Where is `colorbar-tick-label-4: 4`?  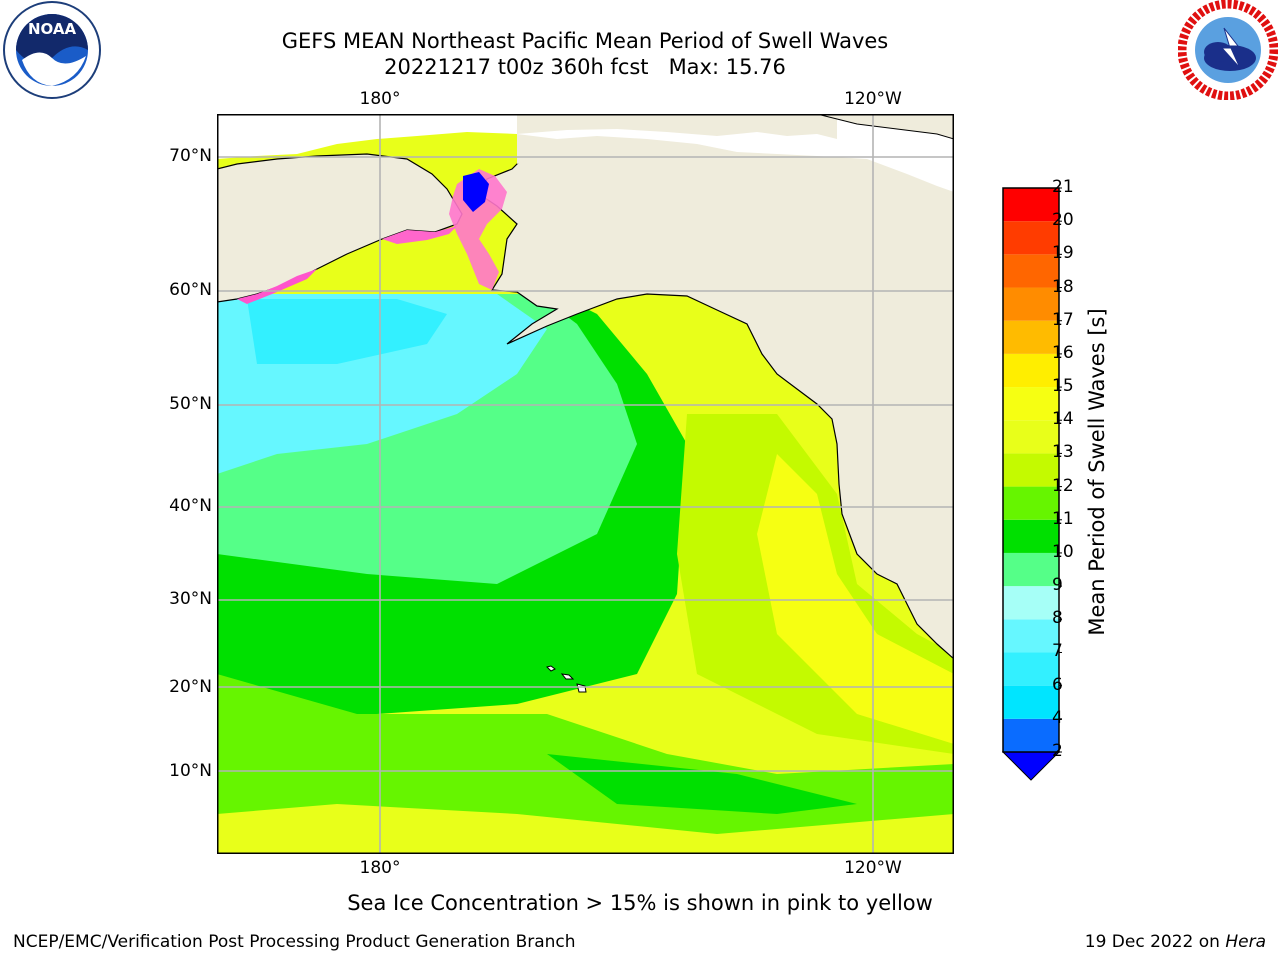 colorbar-tick-label-4: 4 is located at coordinates (1057, 717).